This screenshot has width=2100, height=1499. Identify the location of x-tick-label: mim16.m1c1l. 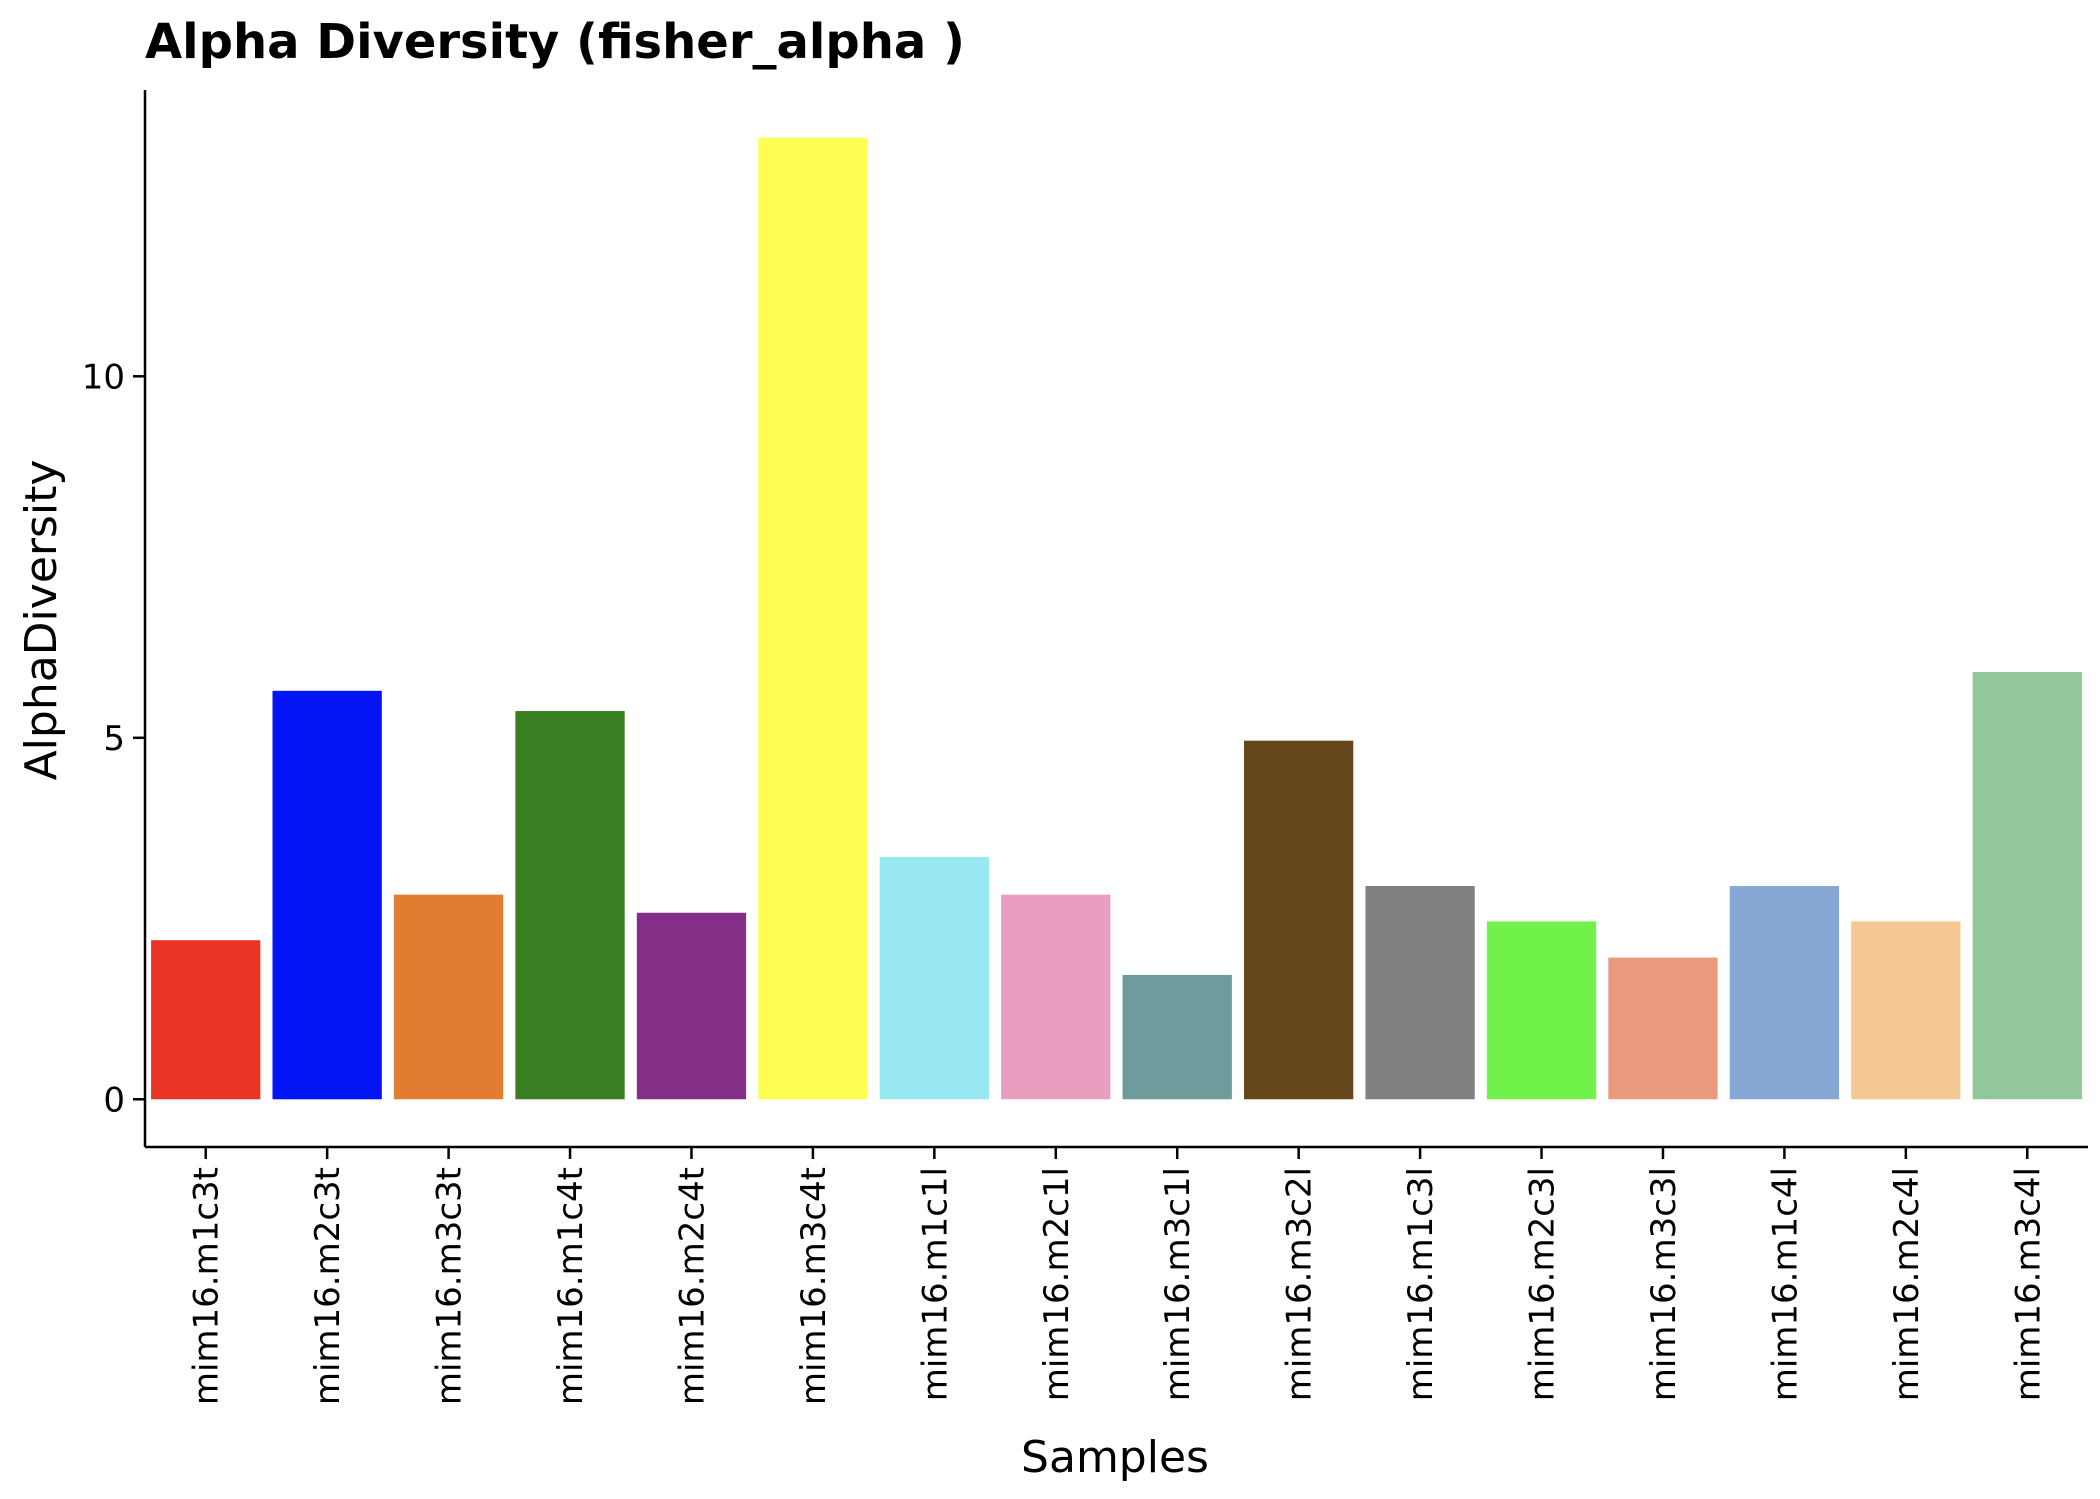
(935, 1284).